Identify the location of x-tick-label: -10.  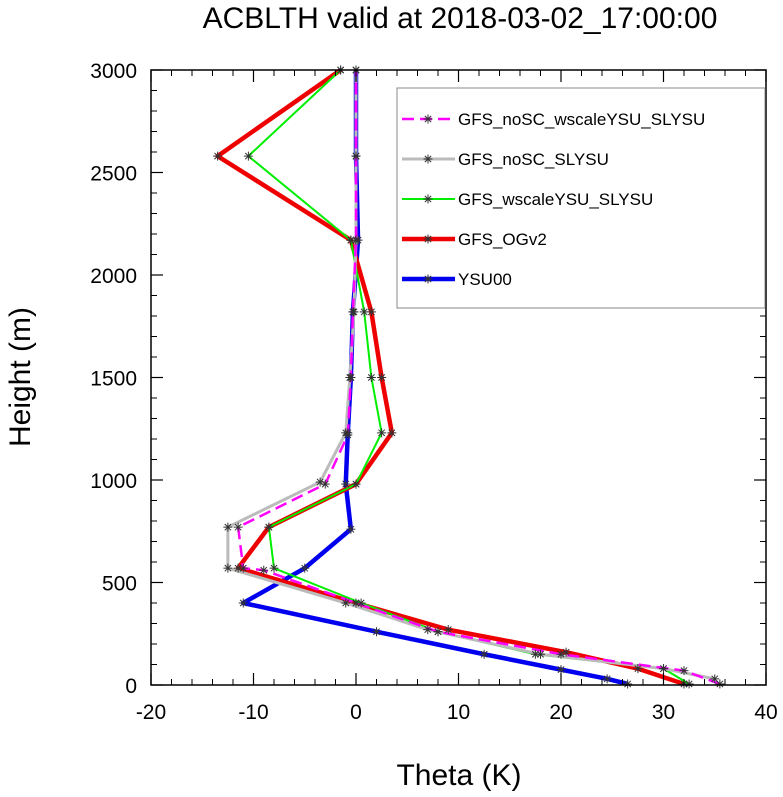
(253, 712).